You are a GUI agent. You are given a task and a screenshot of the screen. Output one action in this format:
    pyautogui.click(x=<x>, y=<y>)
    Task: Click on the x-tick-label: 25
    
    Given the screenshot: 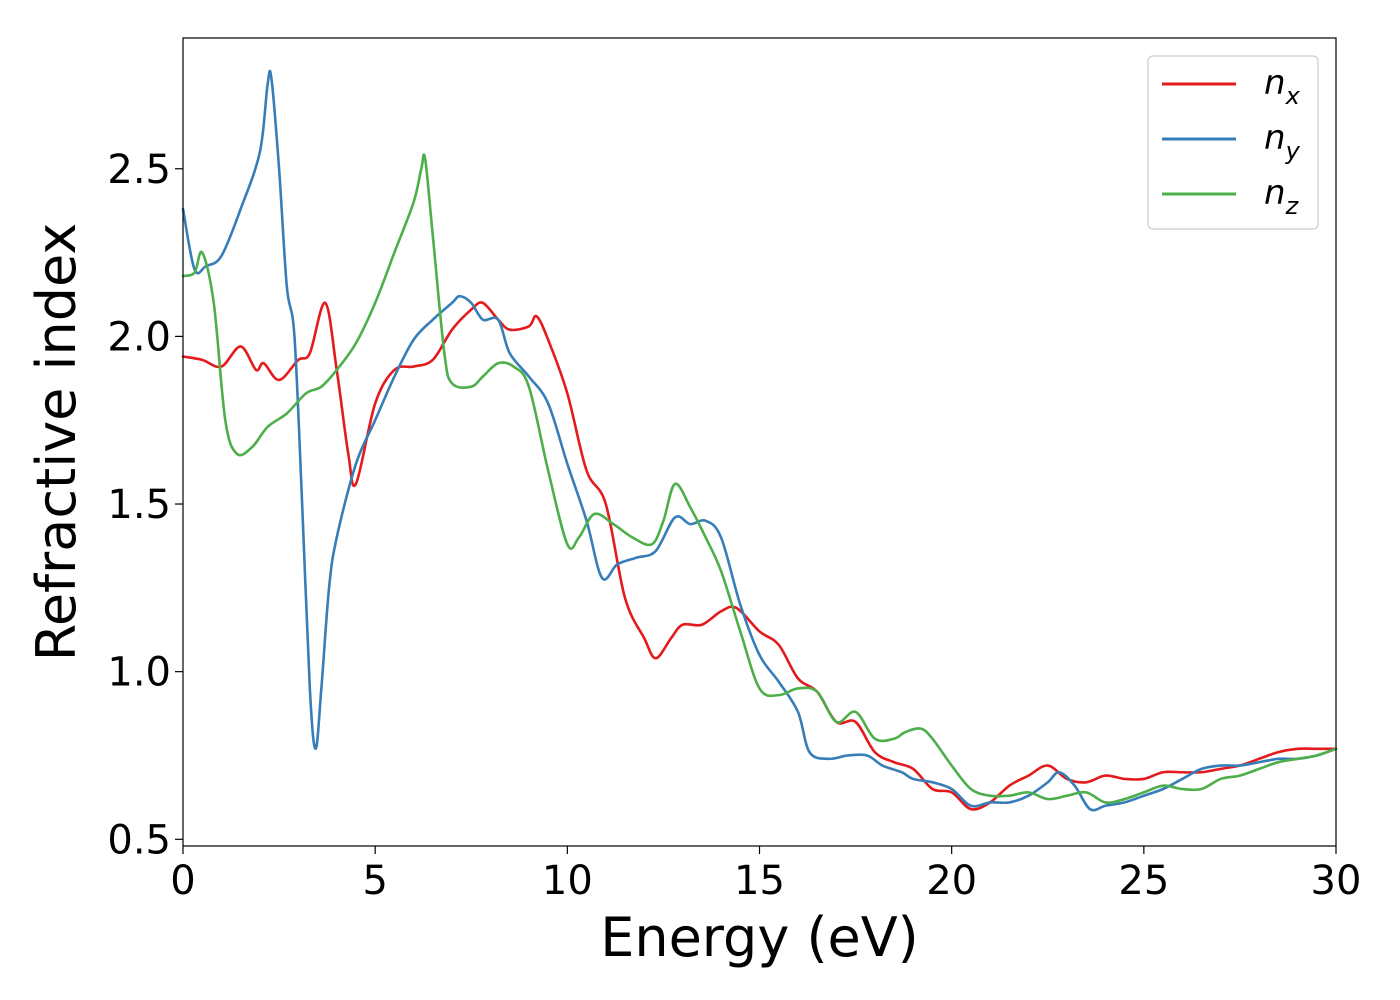 What is the action you would take?
    pyautogui.click(x=1143, y=881)
    